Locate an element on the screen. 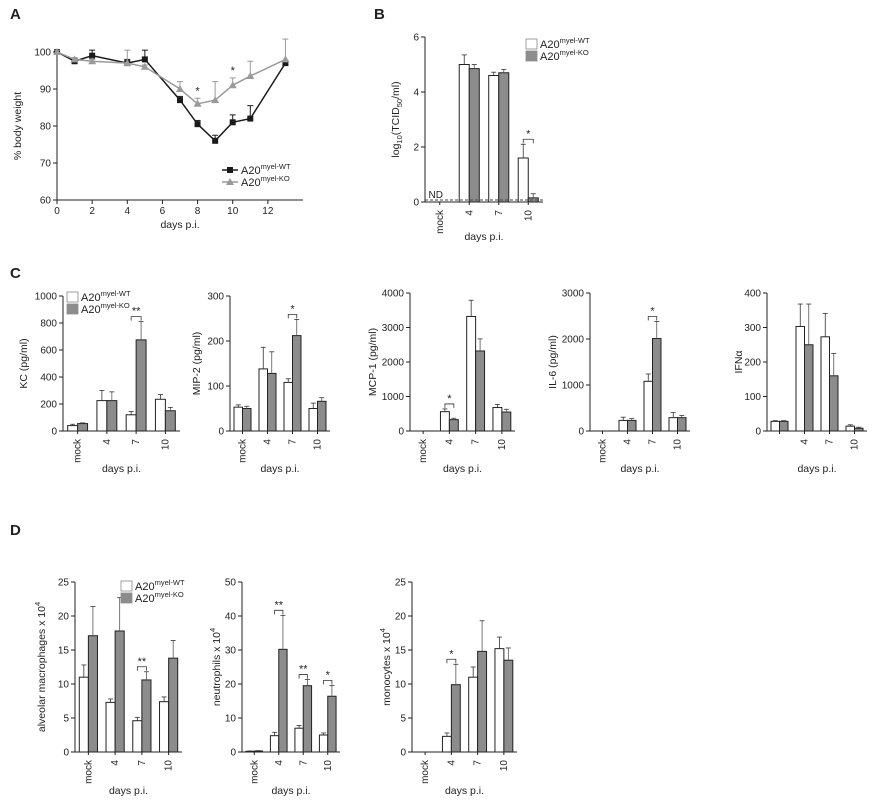  y-tick-label: 5 is located at coordinates (66, 719).